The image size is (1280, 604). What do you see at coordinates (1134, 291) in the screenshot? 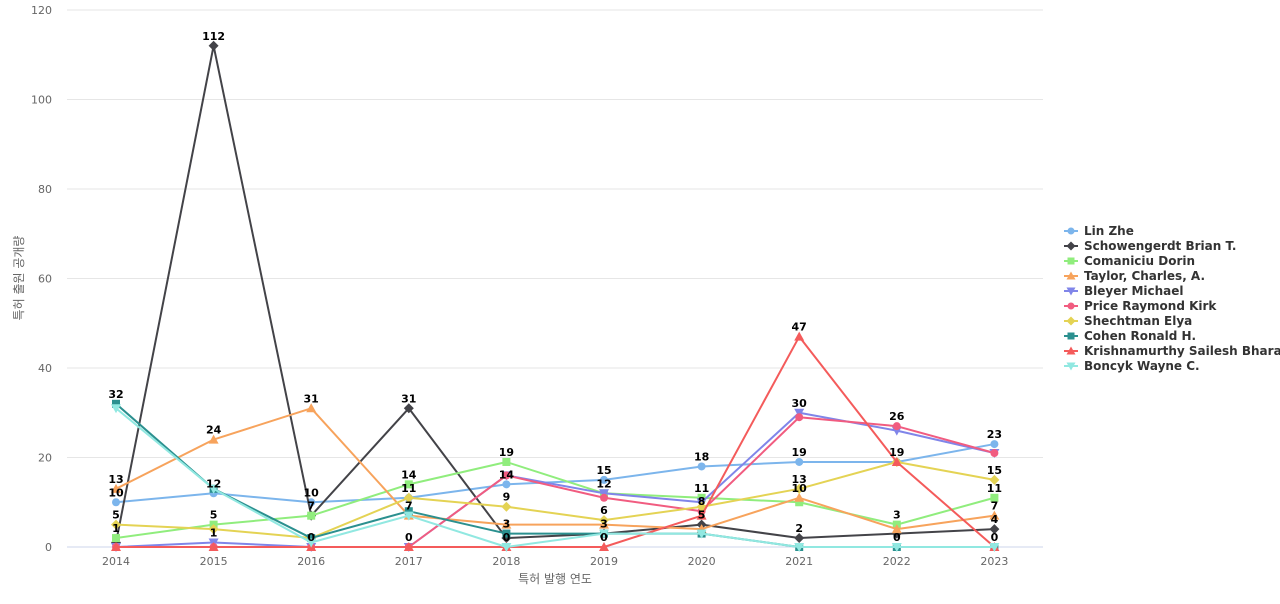
I see `legend-label: Bleyer Michael` at bounding box center [1134, 291].